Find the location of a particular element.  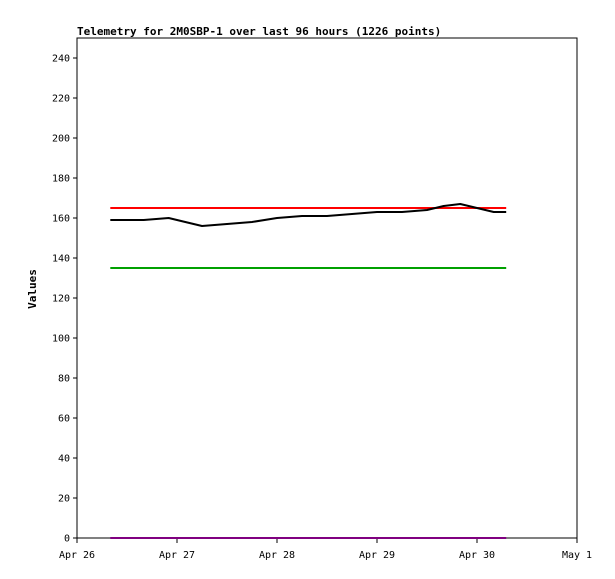

y-tick-label: 220 is located at coordinates (61, 99).